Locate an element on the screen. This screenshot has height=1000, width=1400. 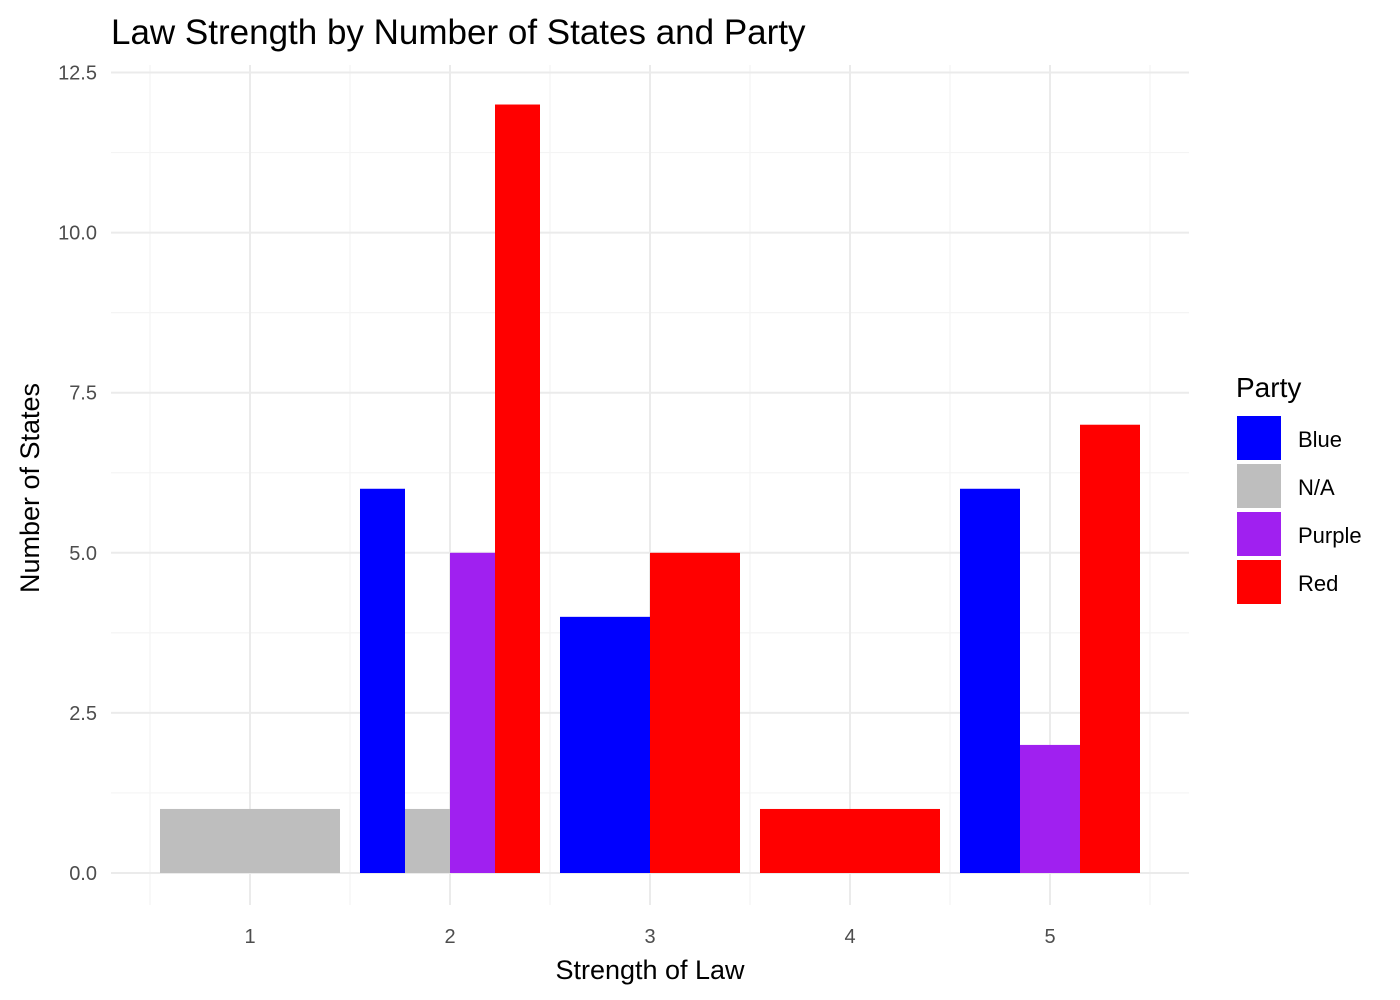
legend-label-red: Red is located at coordinates (1318, 583).